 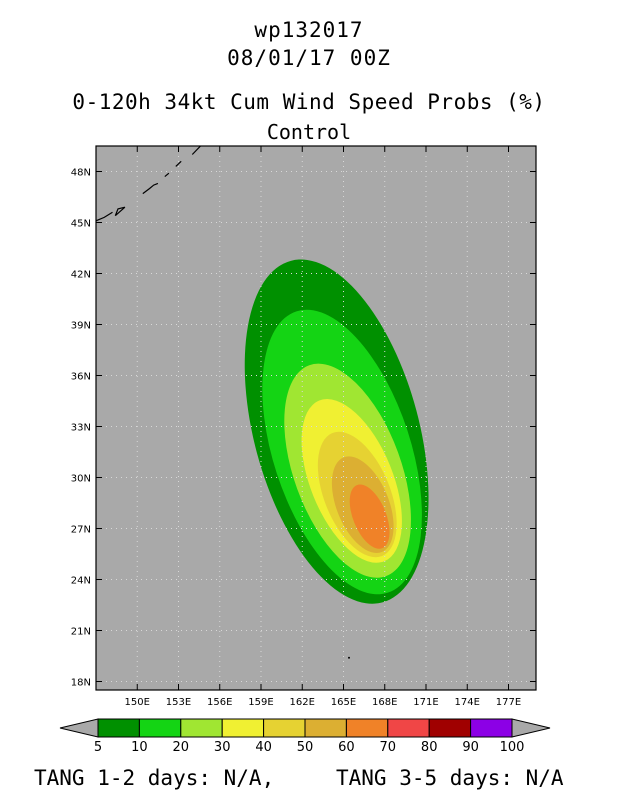 What do you see at coordinates (222, 747) in the screenshot?
I see `colorbar-level-label: 30` at bounding box center [222, 747].